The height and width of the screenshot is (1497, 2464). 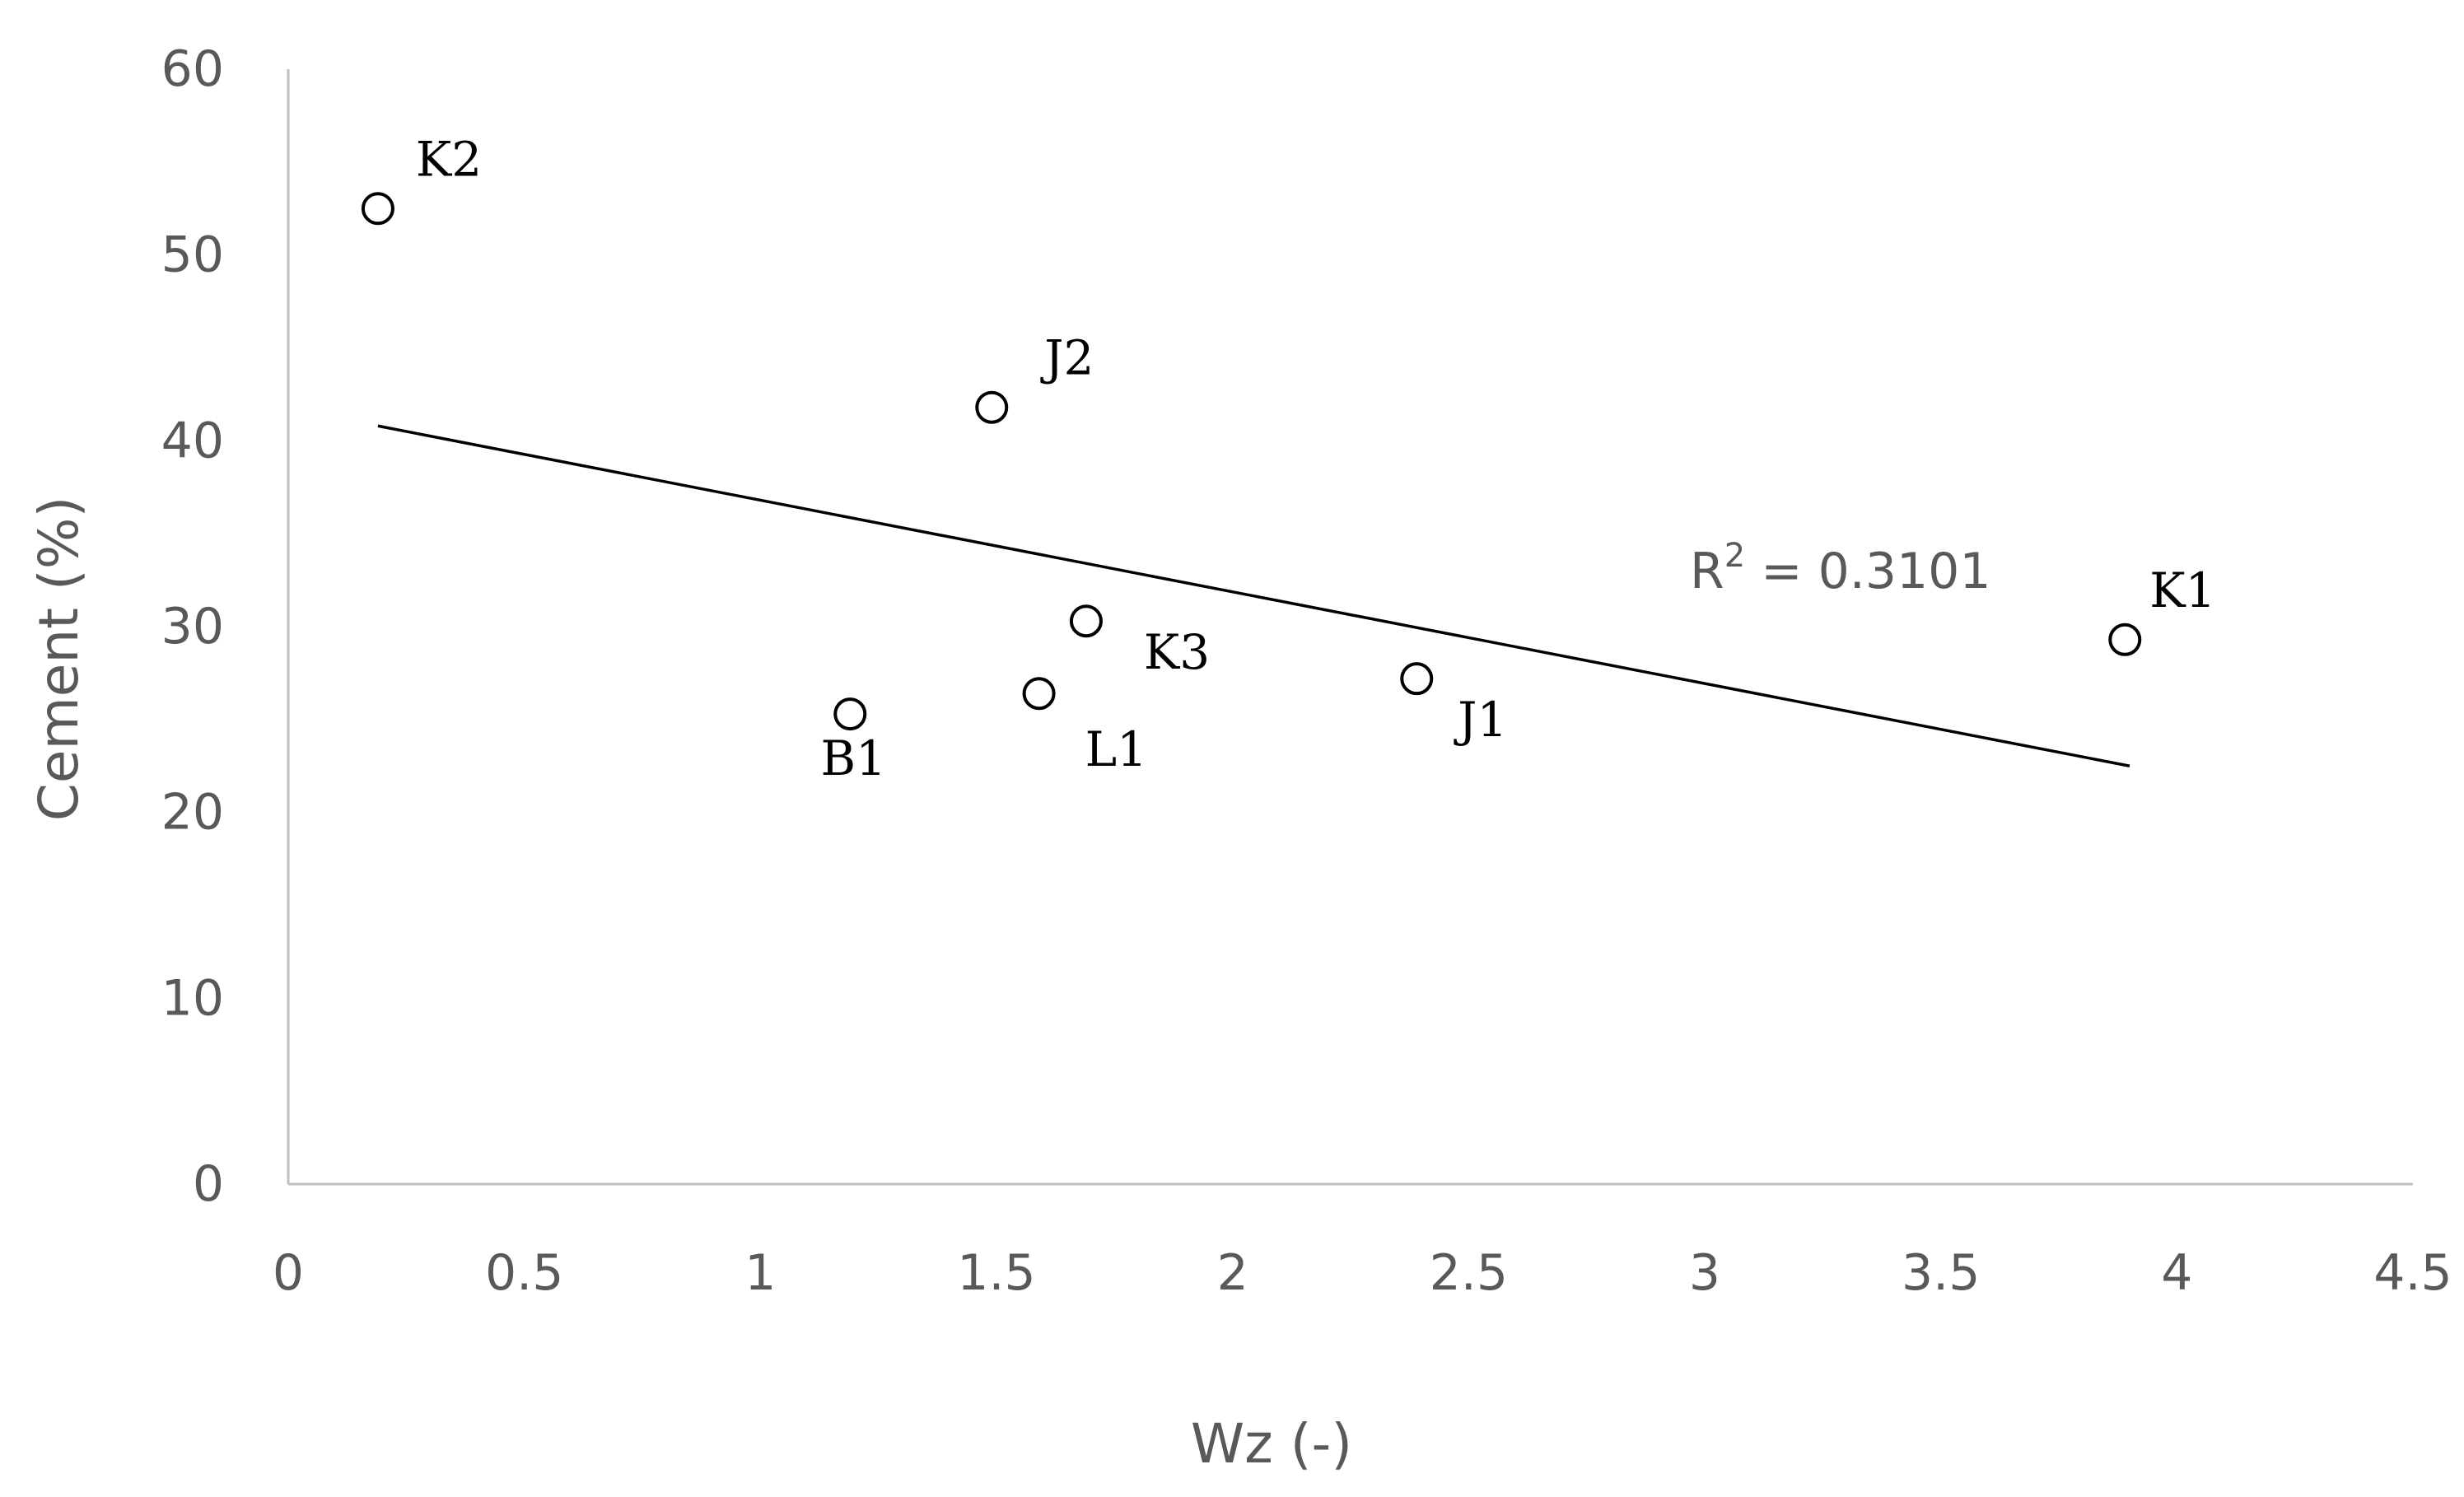 I want to click on data-point-label: B1, so click(x=854, y=758).